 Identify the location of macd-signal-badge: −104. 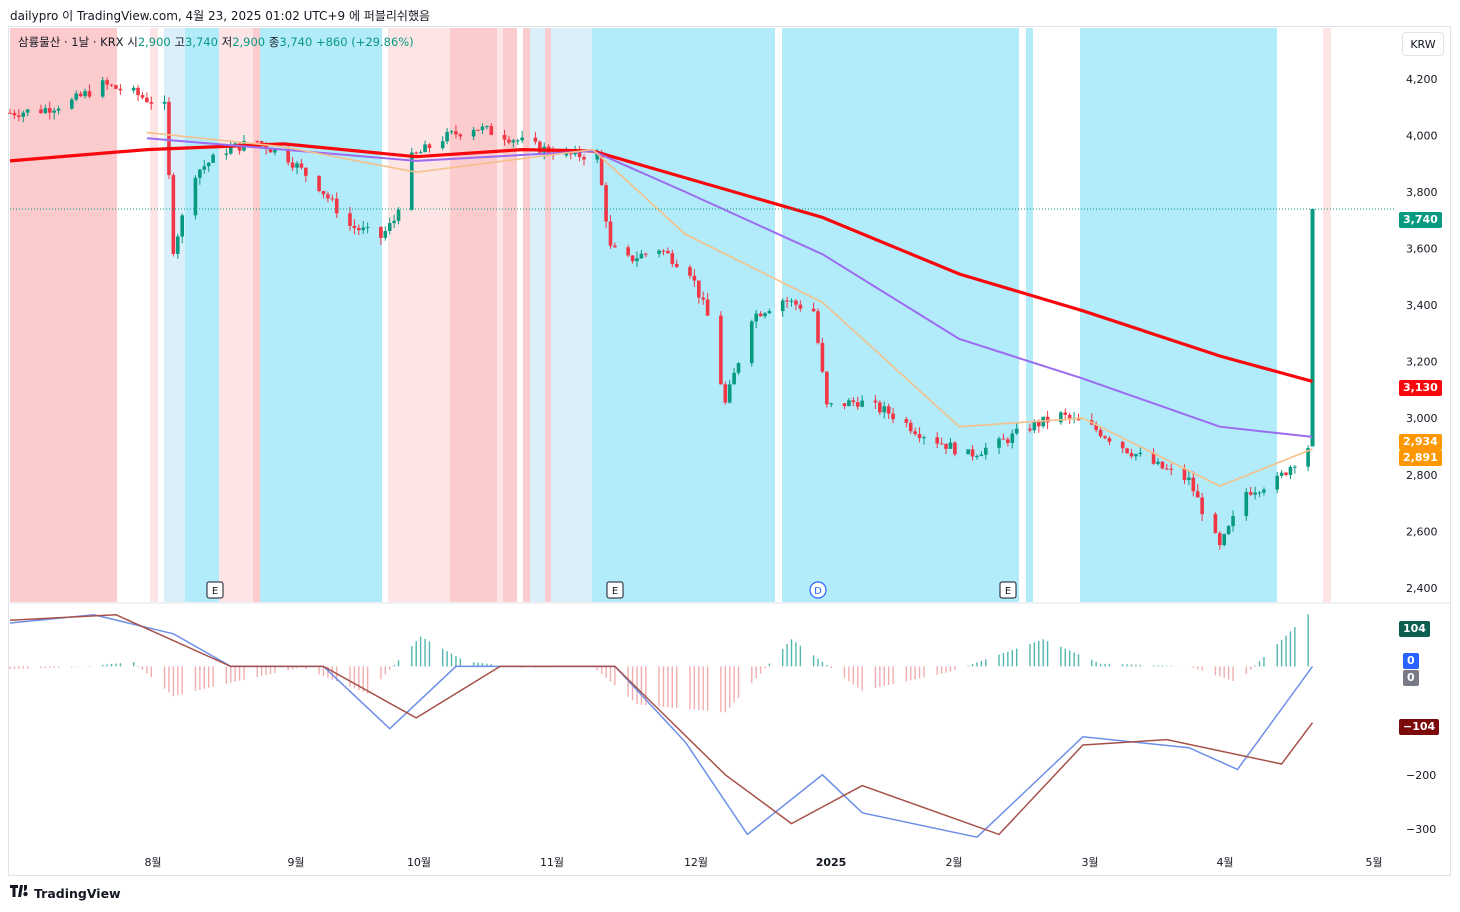
(1419, 727).